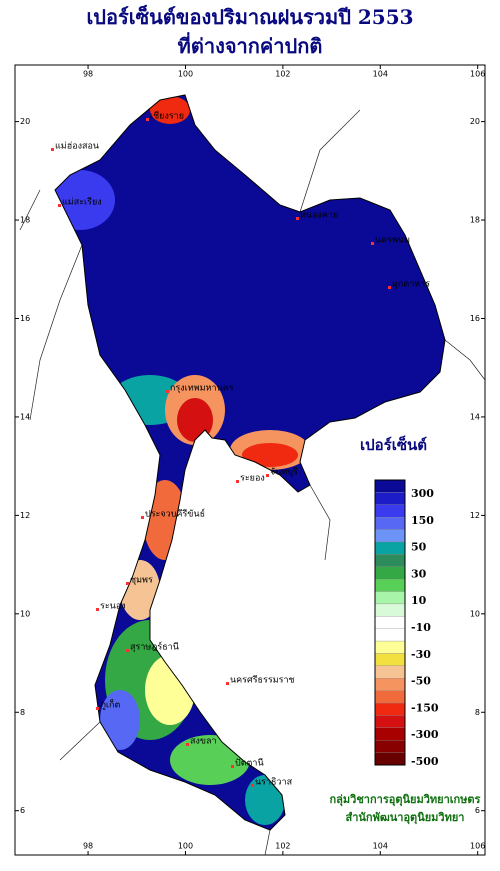  Describe the element at coordinates (274, 782) in the screenshot. I see `place-name: นราธิวาส` at that location.